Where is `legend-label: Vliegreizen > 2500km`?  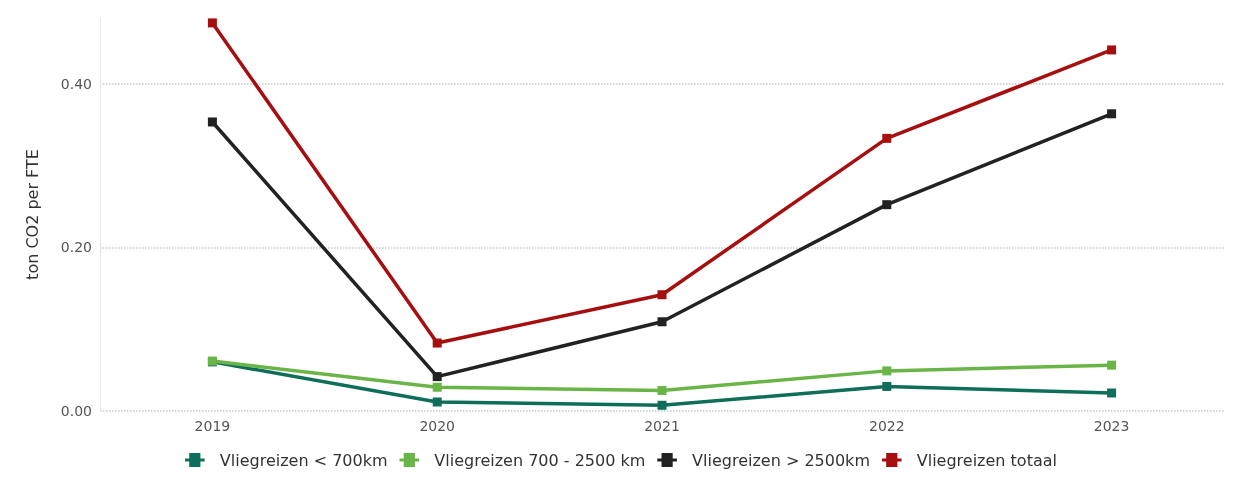 legend-label: Vliegreizen > 2500km is located at coordinates (781, 460).